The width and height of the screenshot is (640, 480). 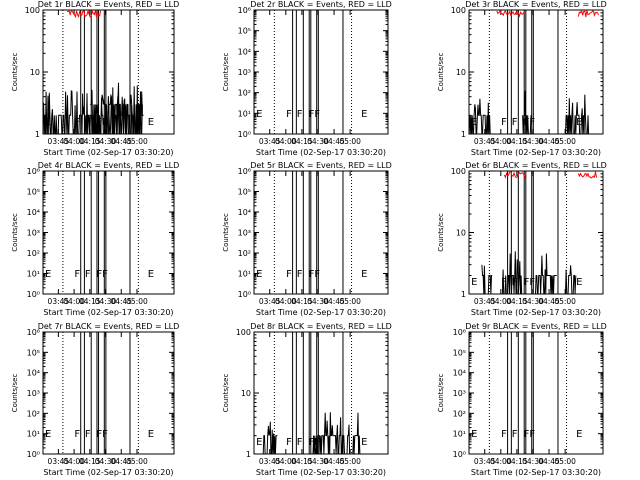 I want to click on chart-title: Det 2r BLACK = Events, RED = LLD, so click(x=321, y=4).